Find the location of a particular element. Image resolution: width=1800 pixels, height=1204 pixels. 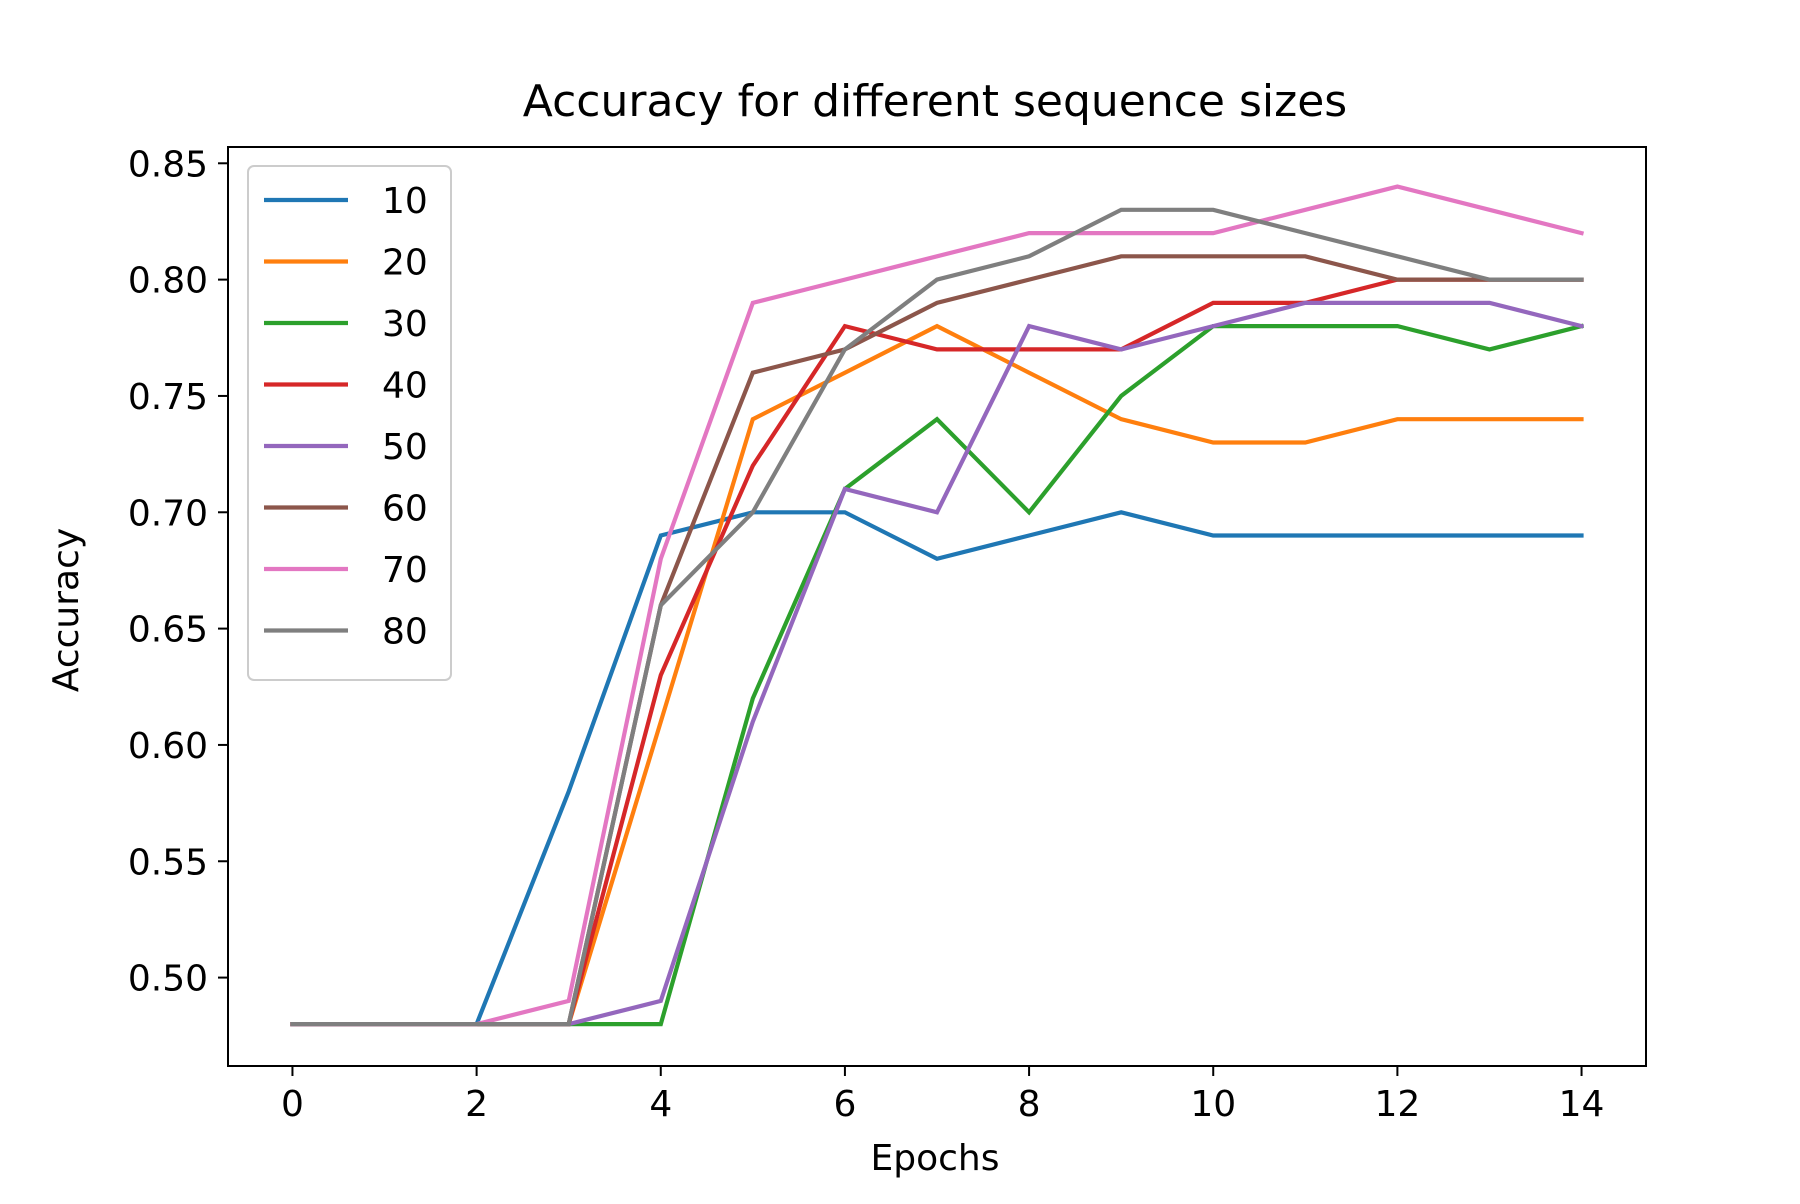

y-tick-label: 0.50 is located at coordinates (168, 979).